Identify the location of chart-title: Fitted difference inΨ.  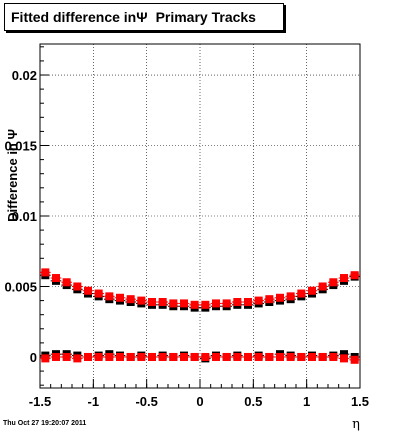
(79, 17).